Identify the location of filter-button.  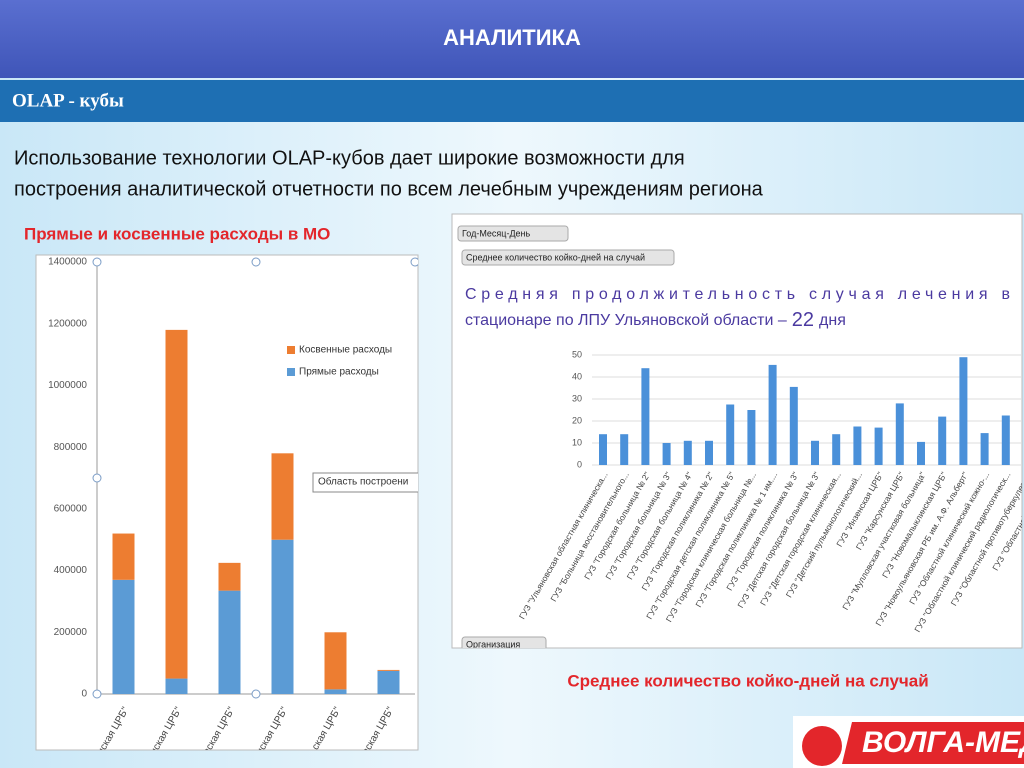
(513, 233).